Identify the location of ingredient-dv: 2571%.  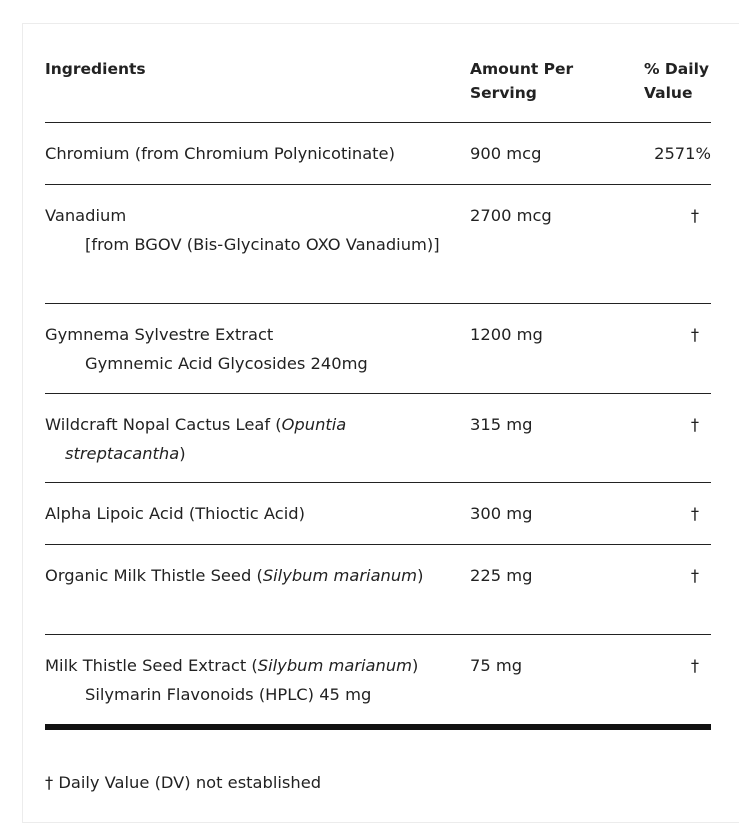
(682, 153).